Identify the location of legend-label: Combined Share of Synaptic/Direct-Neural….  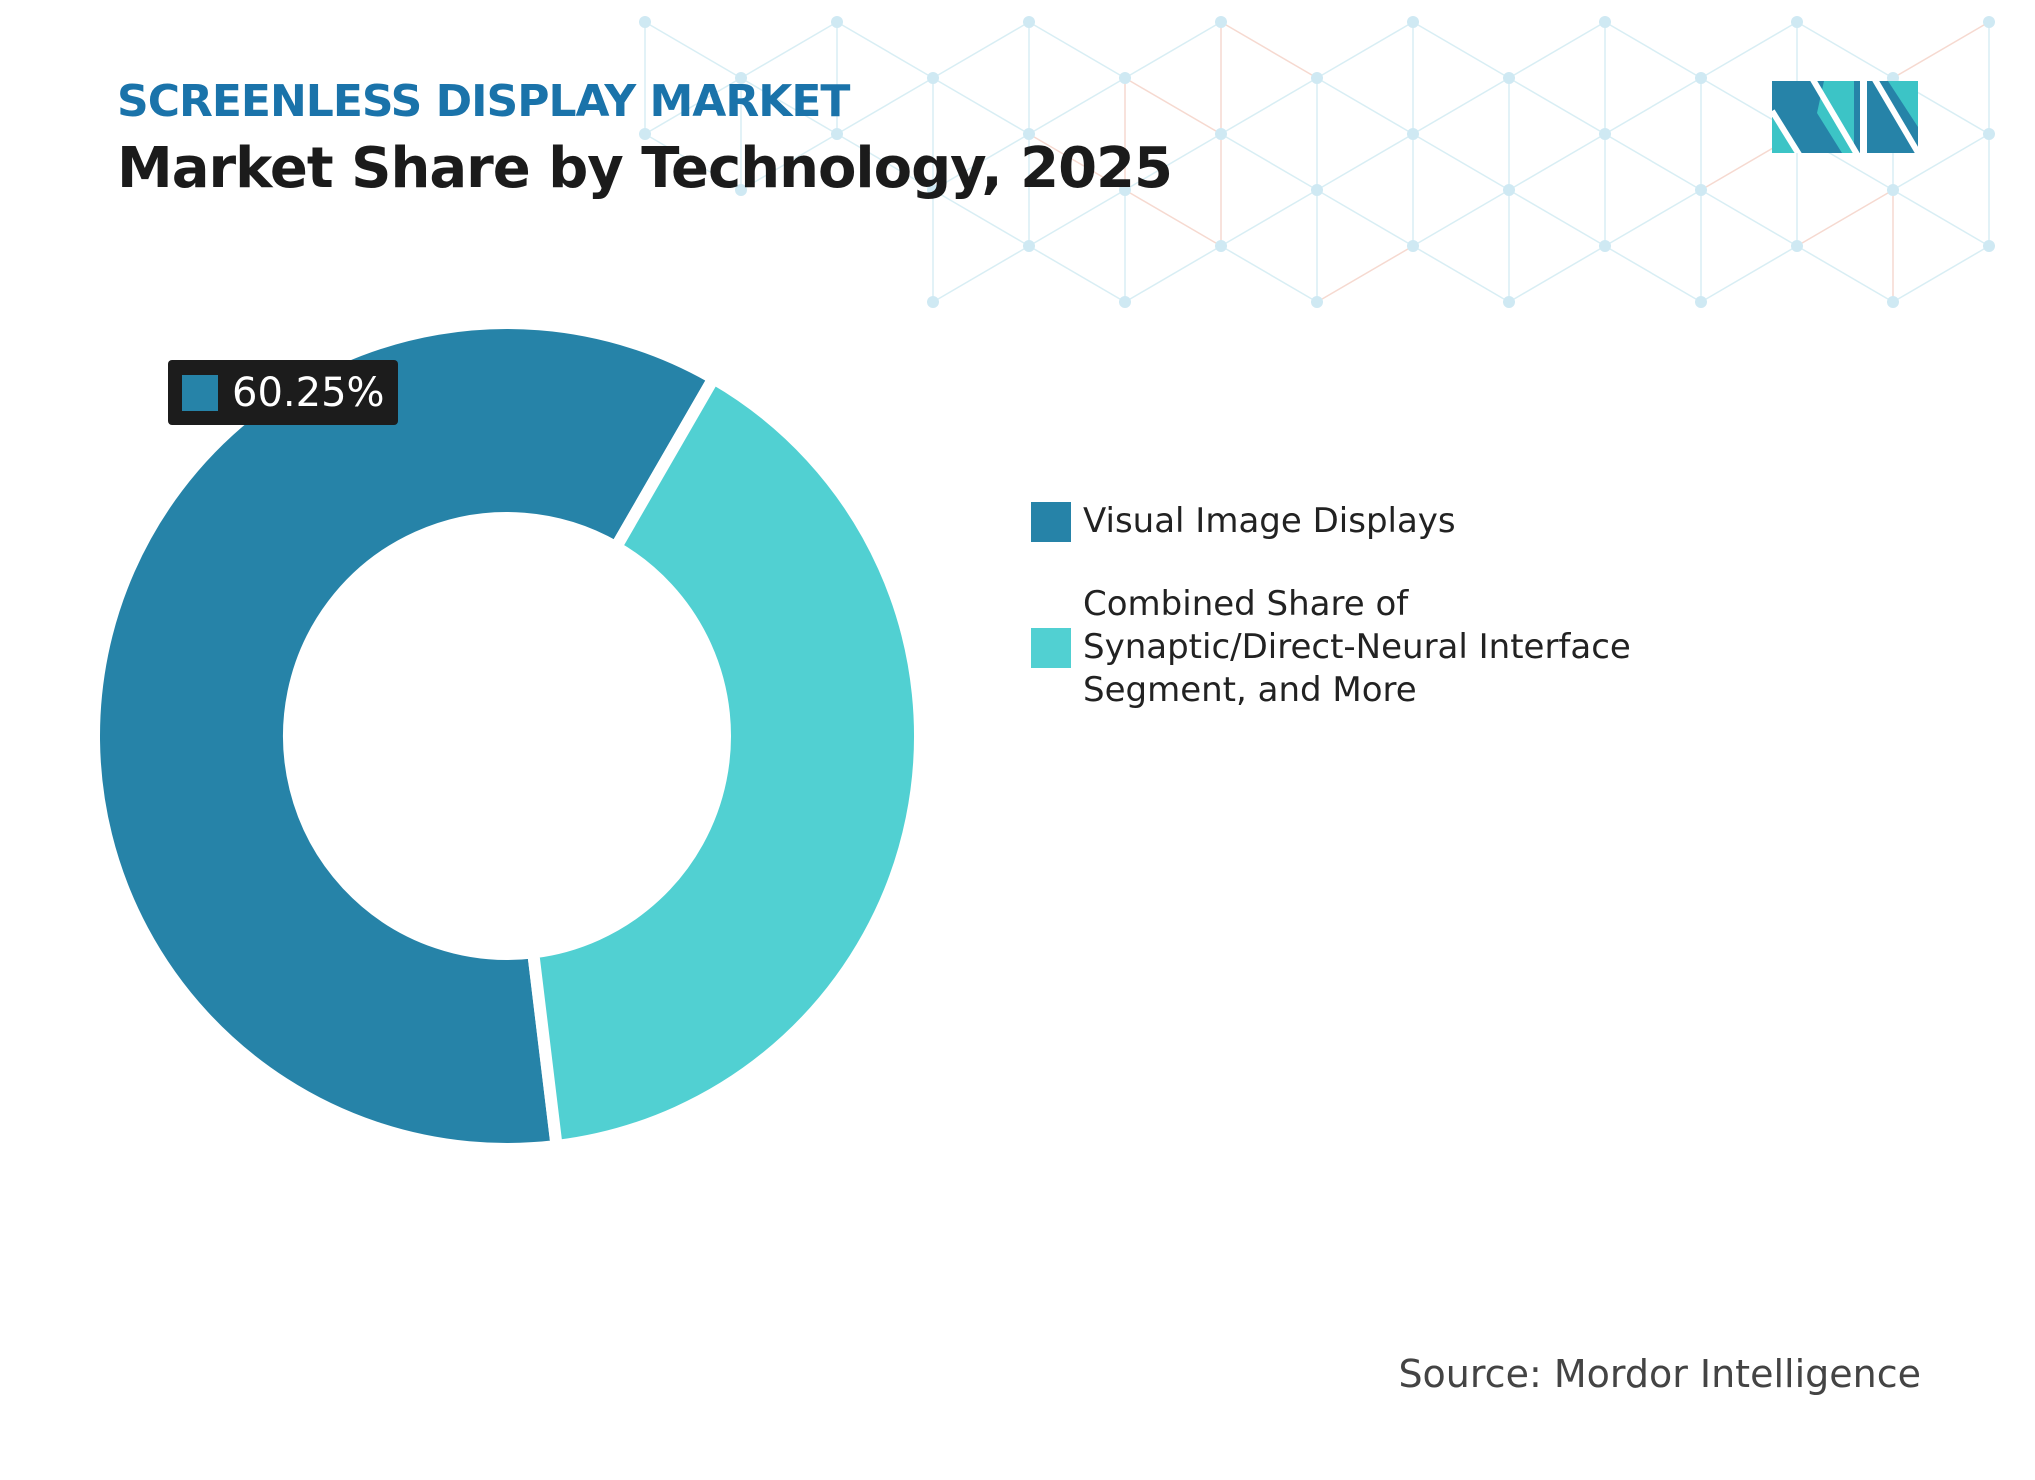
(1357, 647).